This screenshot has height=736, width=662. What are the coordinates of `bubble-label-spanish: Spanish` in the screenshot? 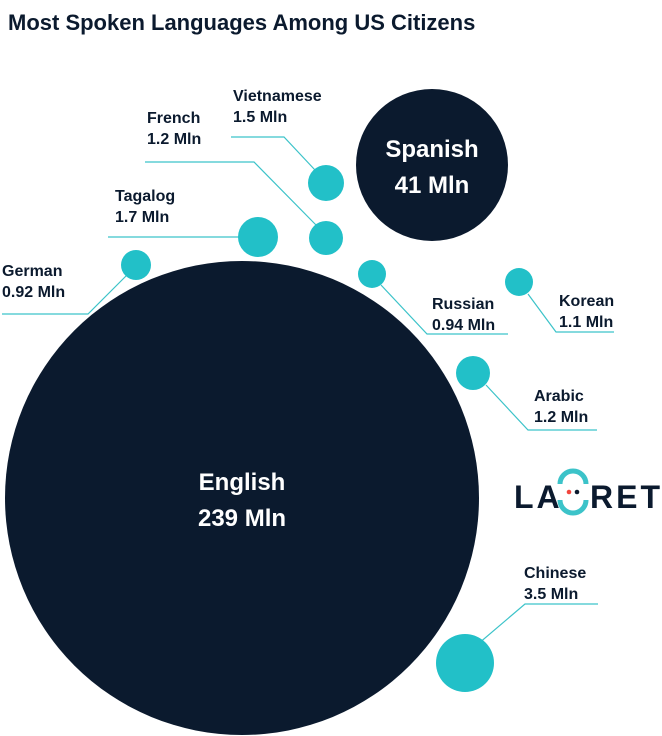 It's located at (431, 149).